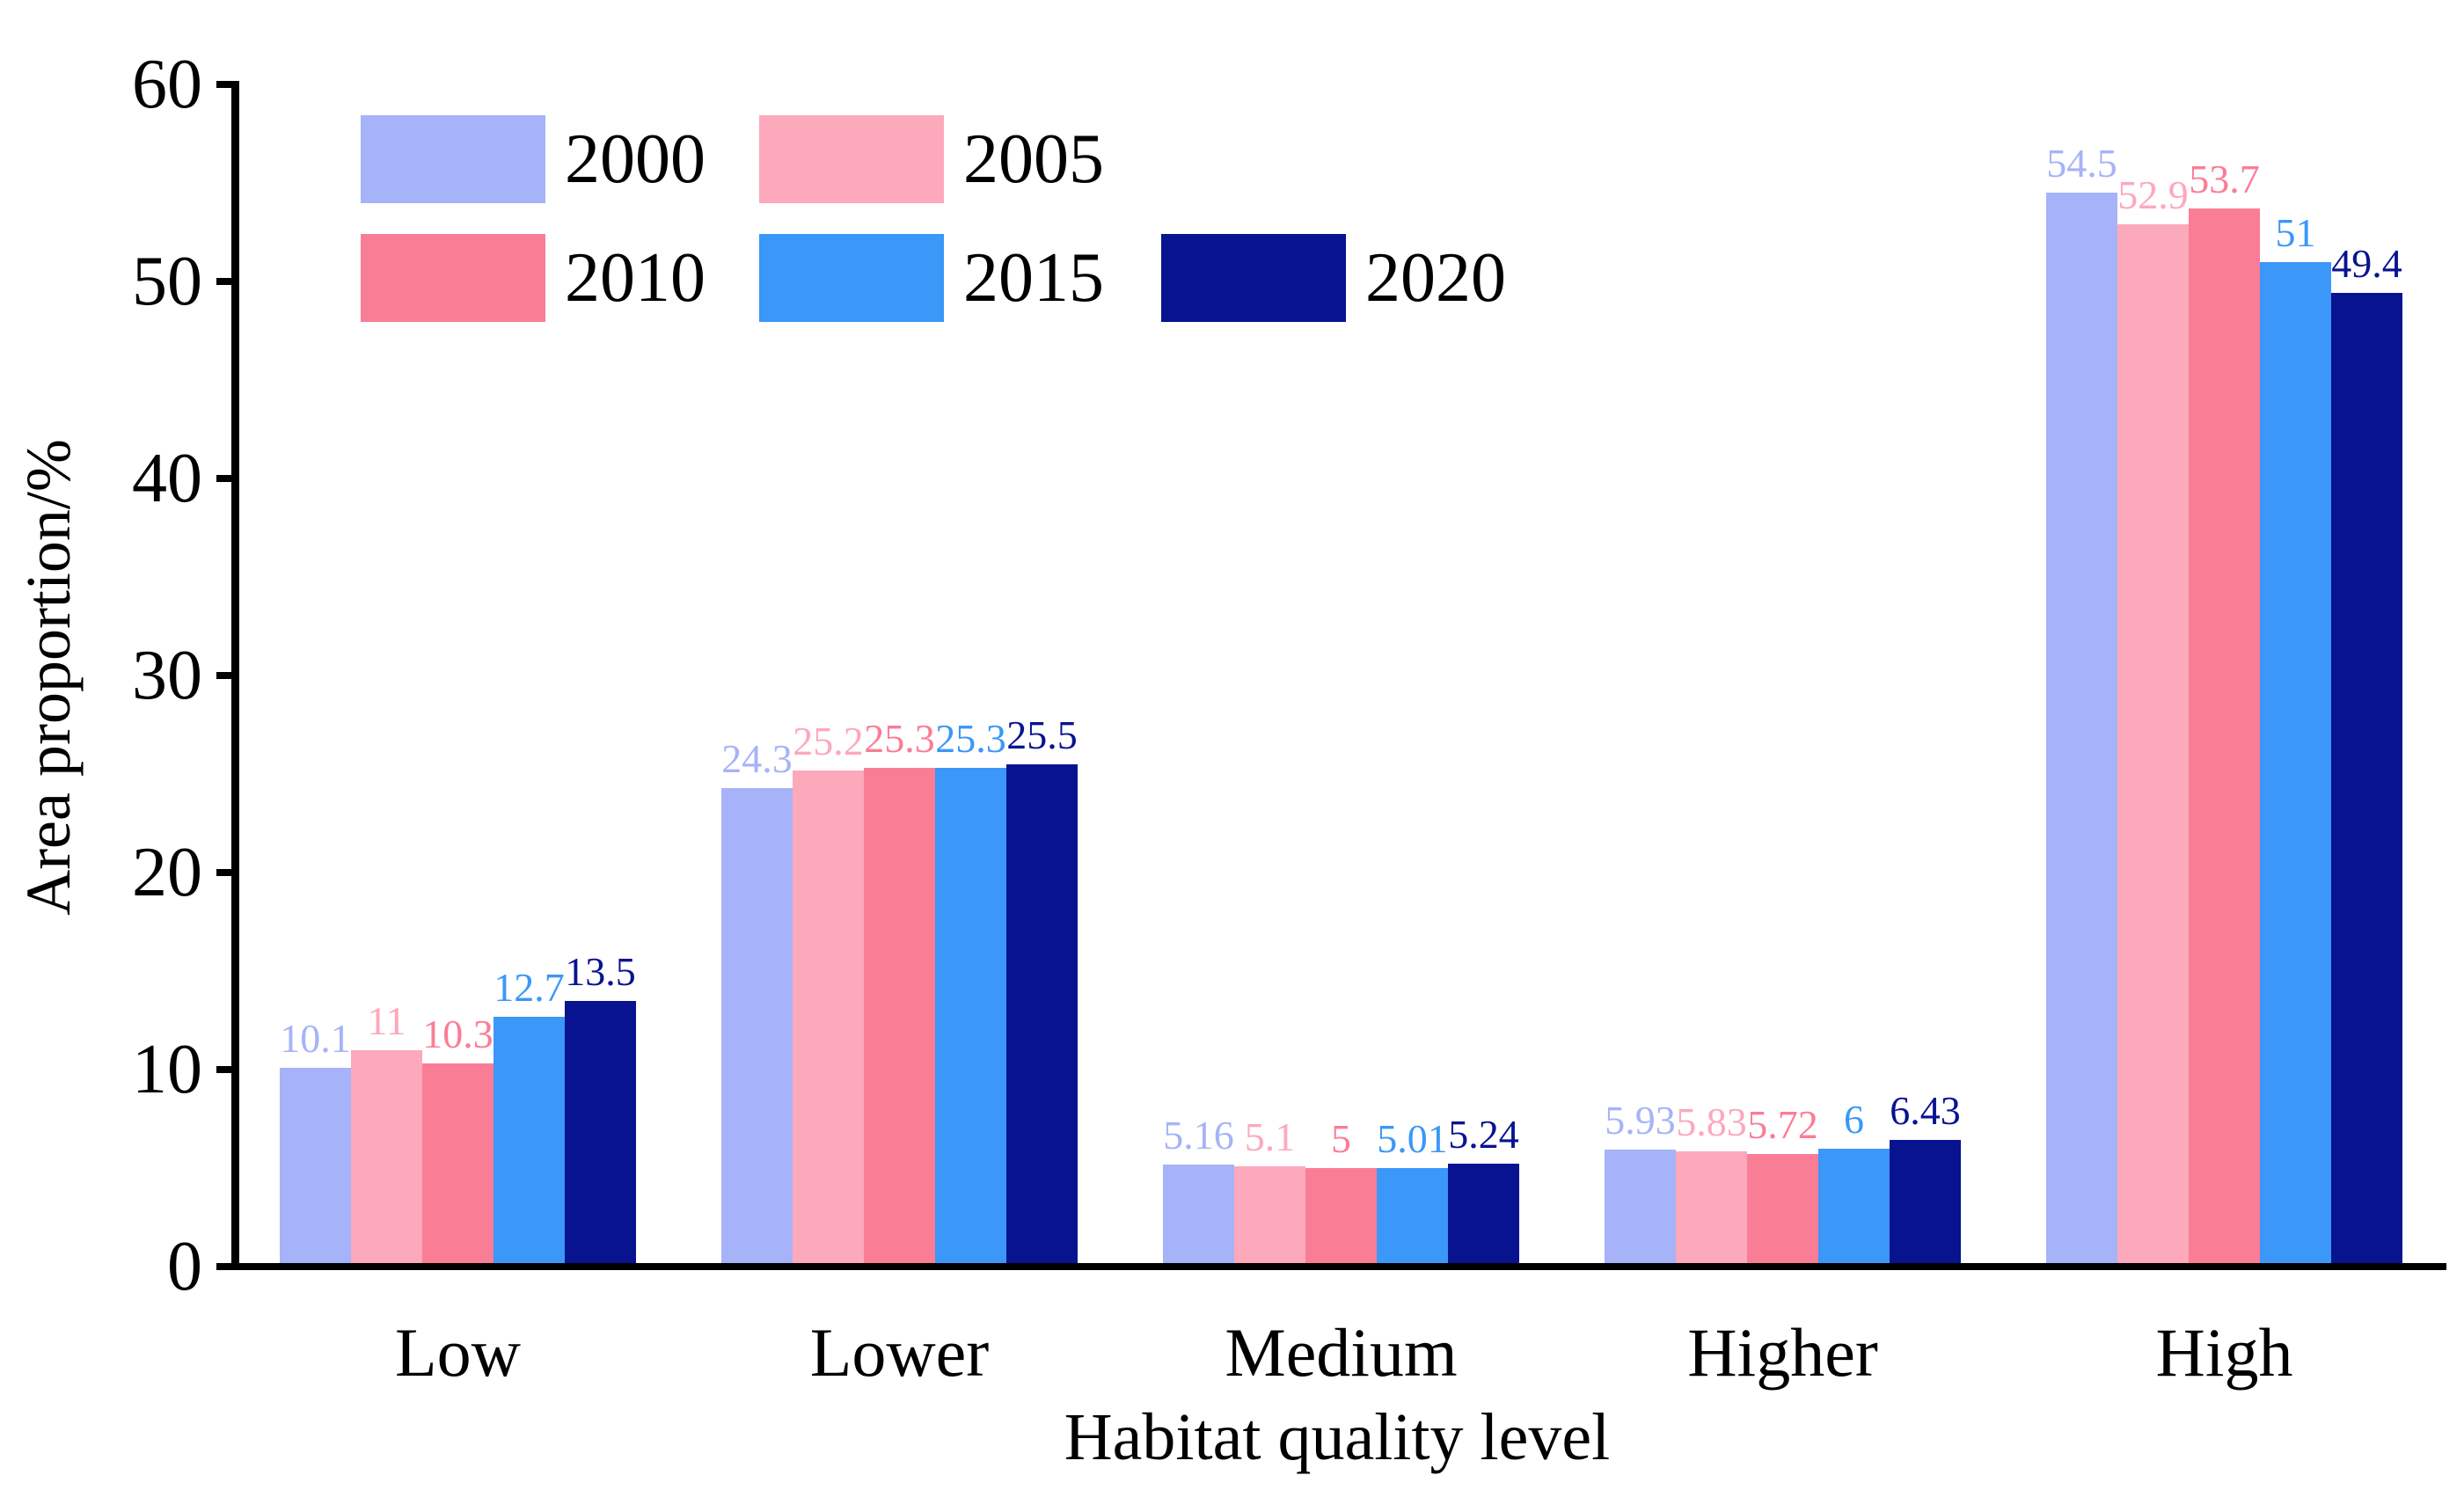  Describe the element at coordinates (167, 872) in the screenshot. I see `y-tick-label-20: 20` at that location.